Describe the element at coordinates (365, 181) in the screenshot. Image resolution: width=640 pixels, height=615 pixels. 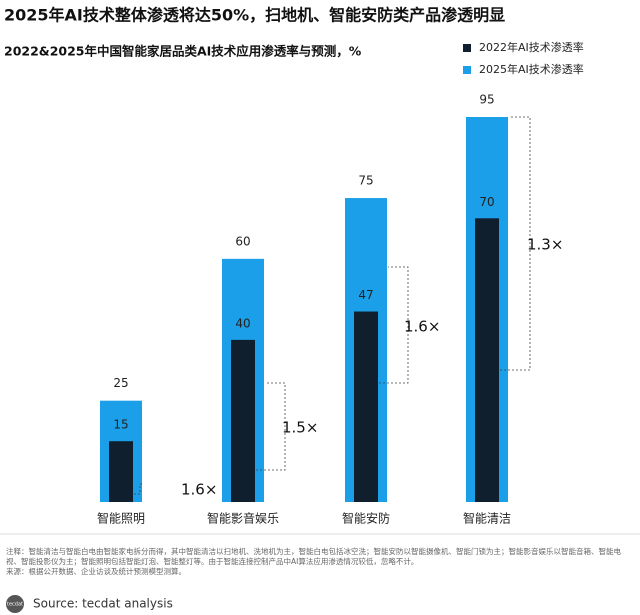
I see `value-label: 75` at that location.